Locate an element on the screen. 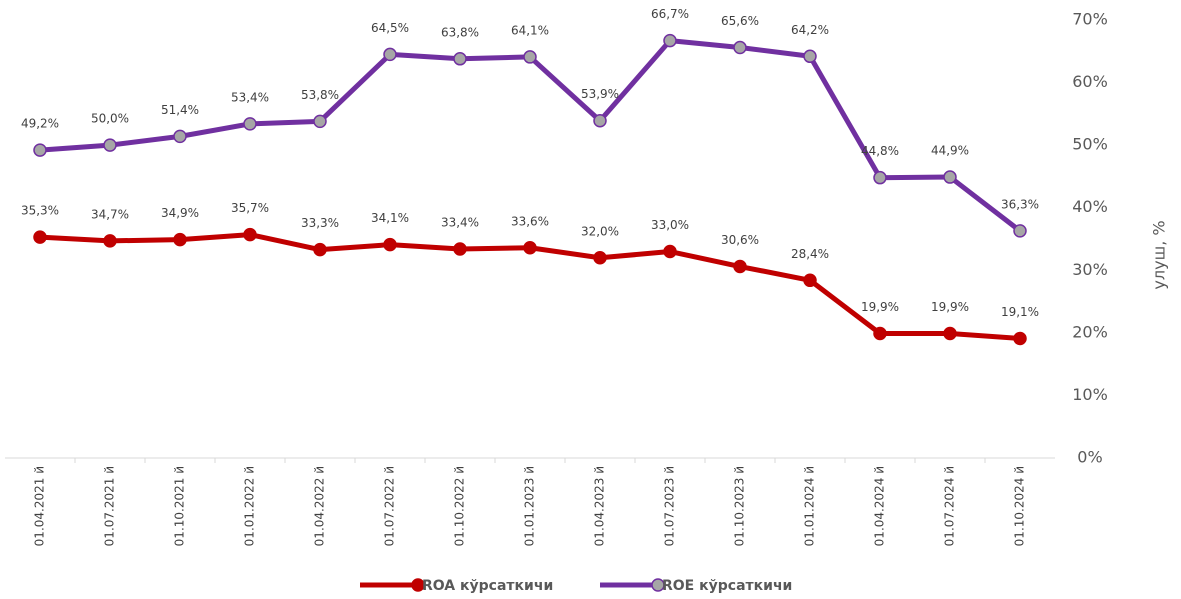 This screenshot has height=599, width=1181. x-tick-label: 01.01.2024 й is located at coordinates (810, 506).